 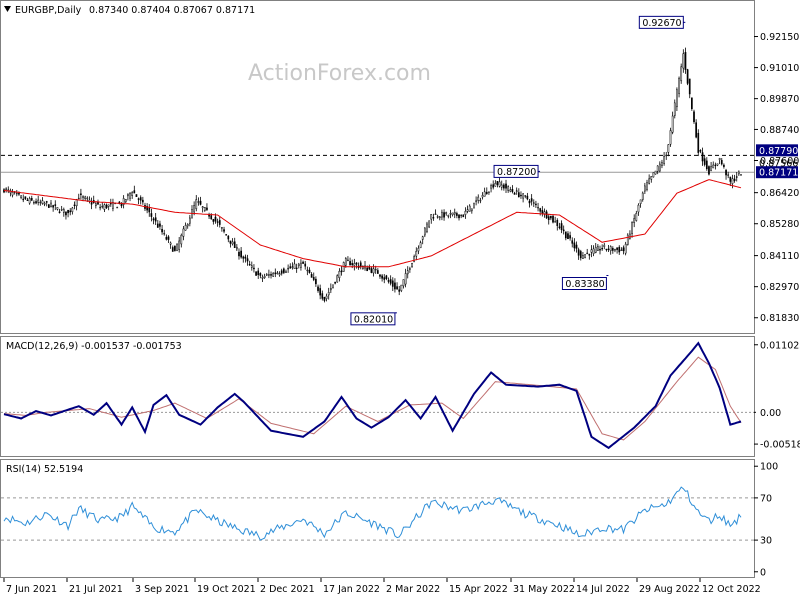 I want to click on swing-level-label: 0.83380, so click(x=584, y=284).